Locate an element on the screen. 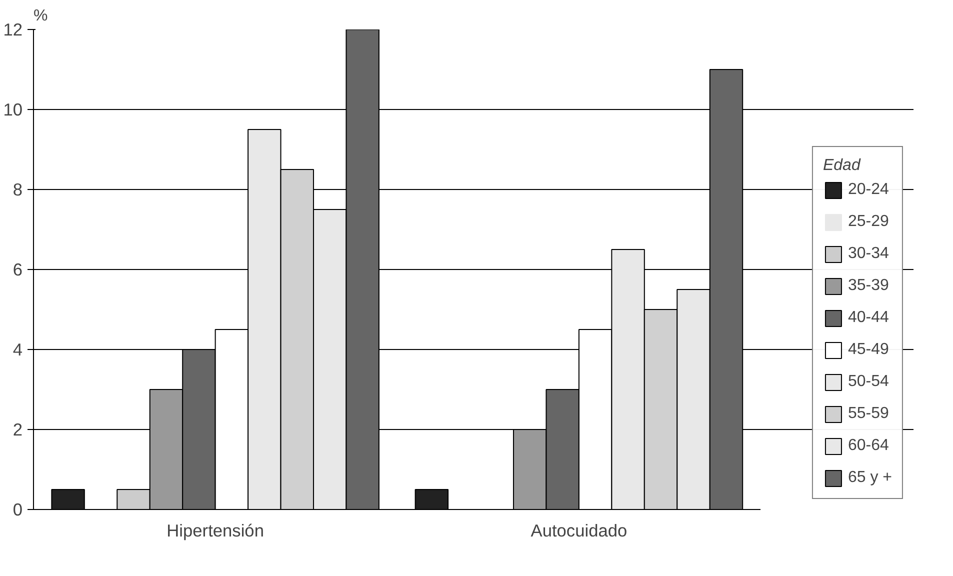  legend-label: 20-24 is located at coordinates (868, 190).